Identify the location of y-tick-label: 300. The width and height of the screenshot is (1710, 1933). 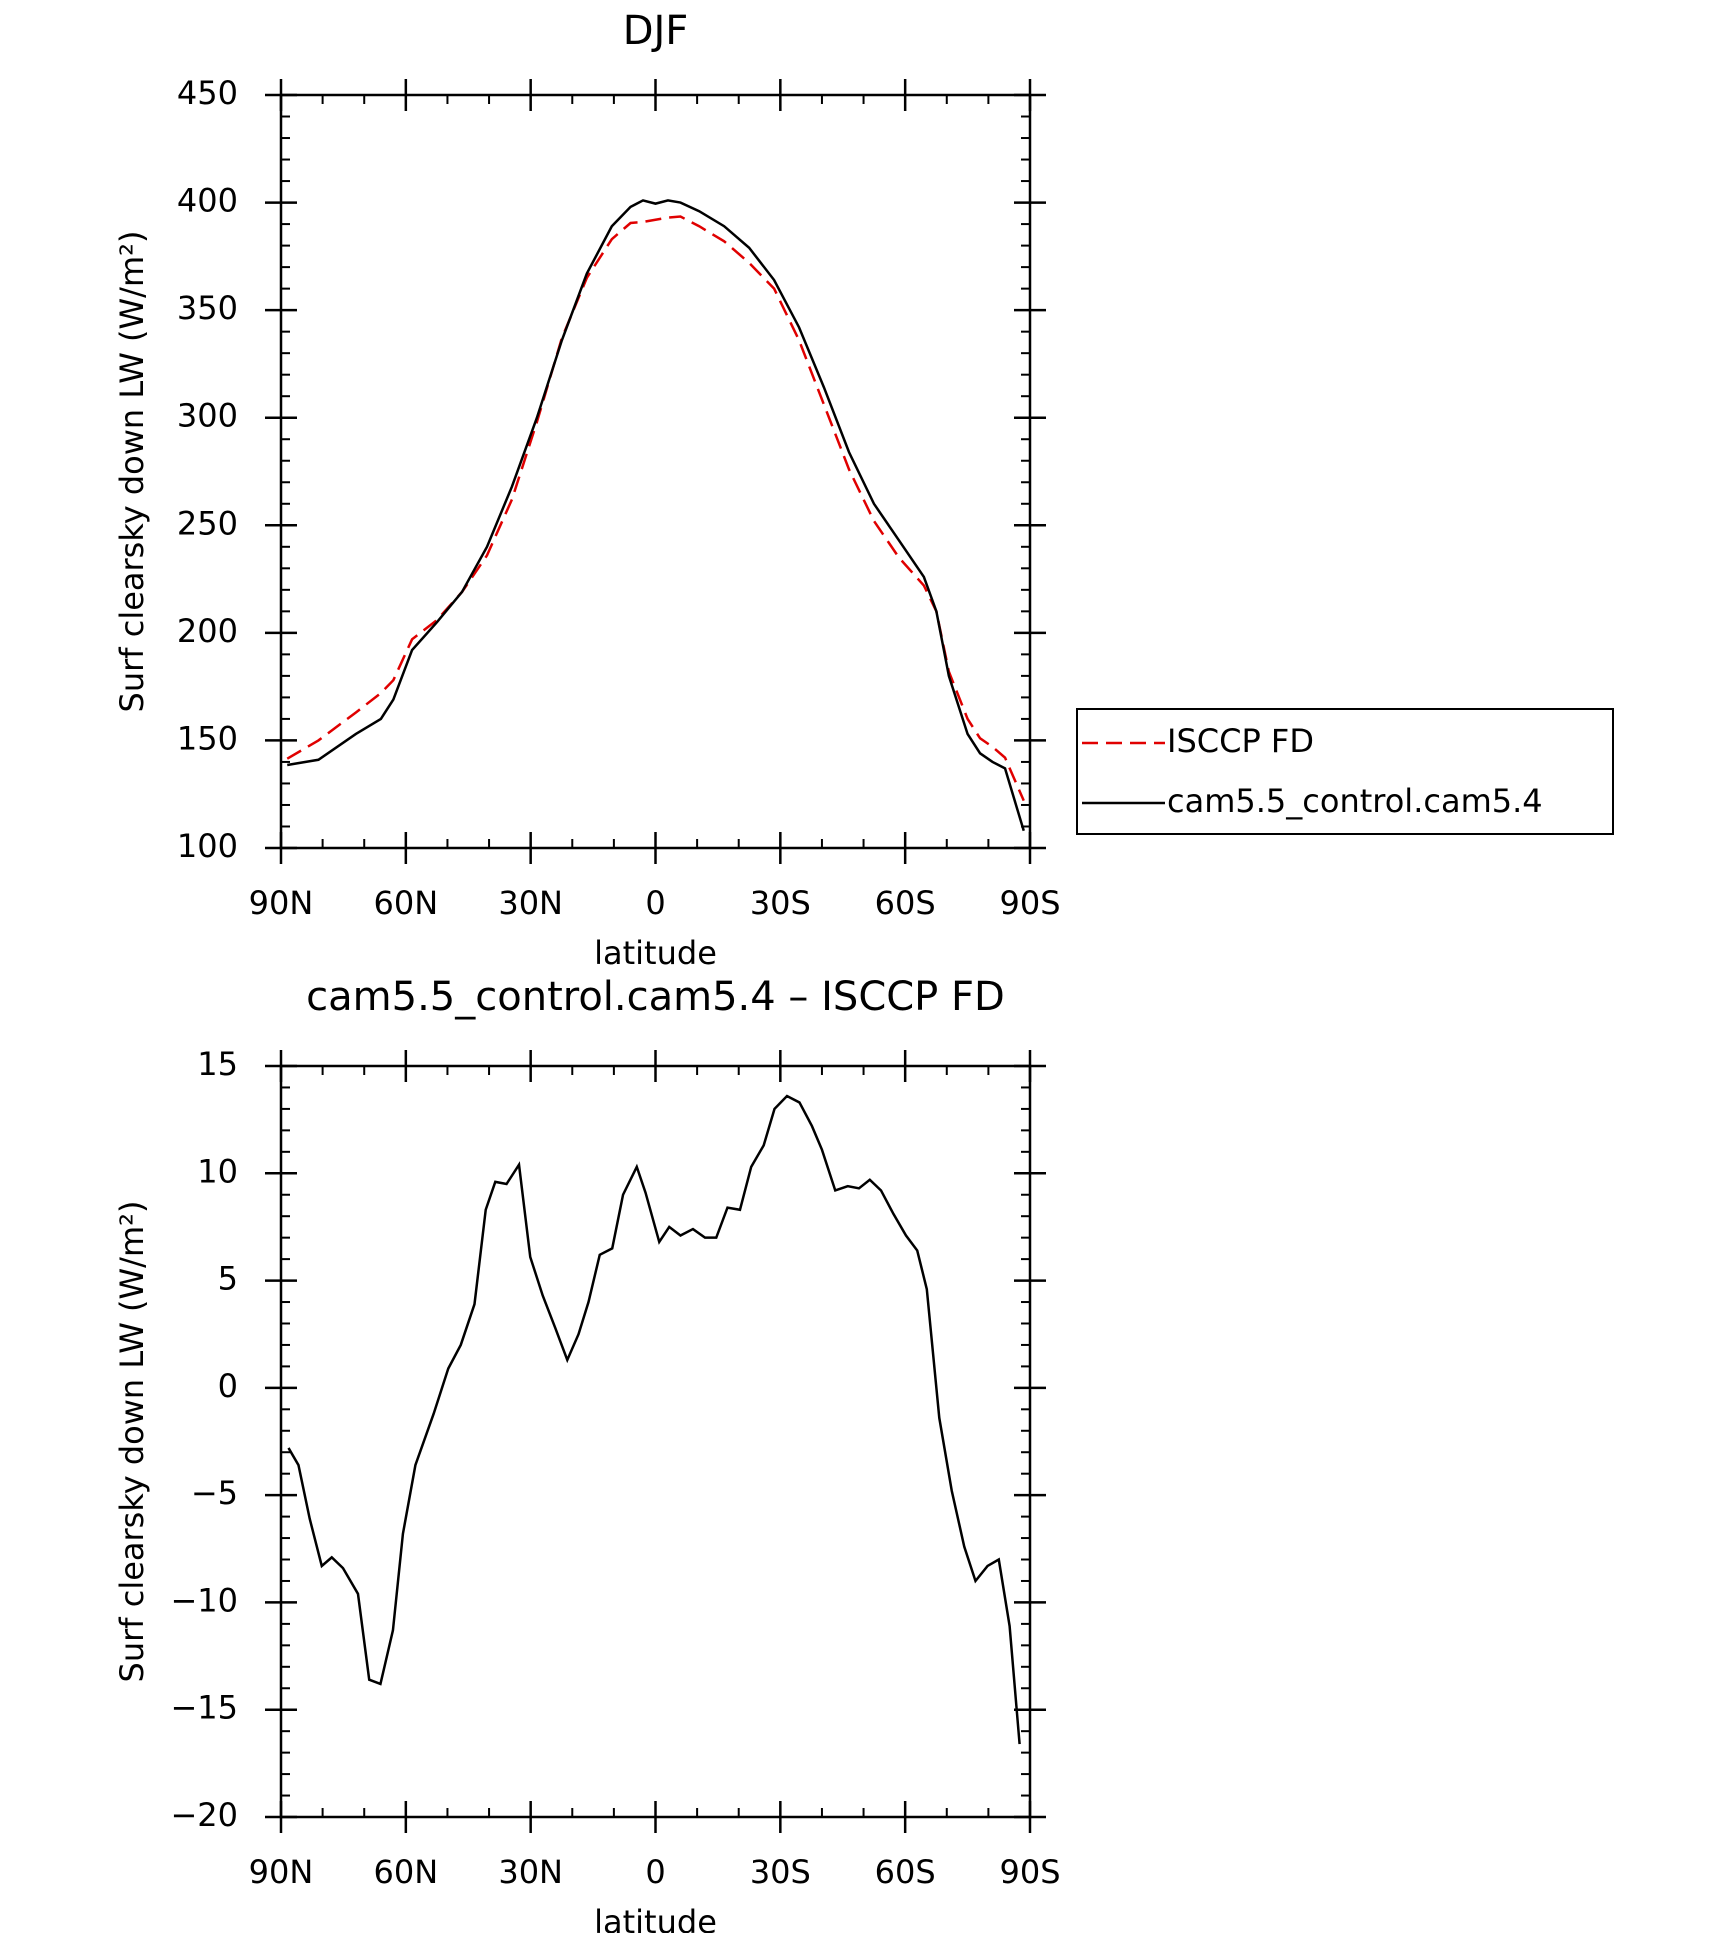
(207, 416).